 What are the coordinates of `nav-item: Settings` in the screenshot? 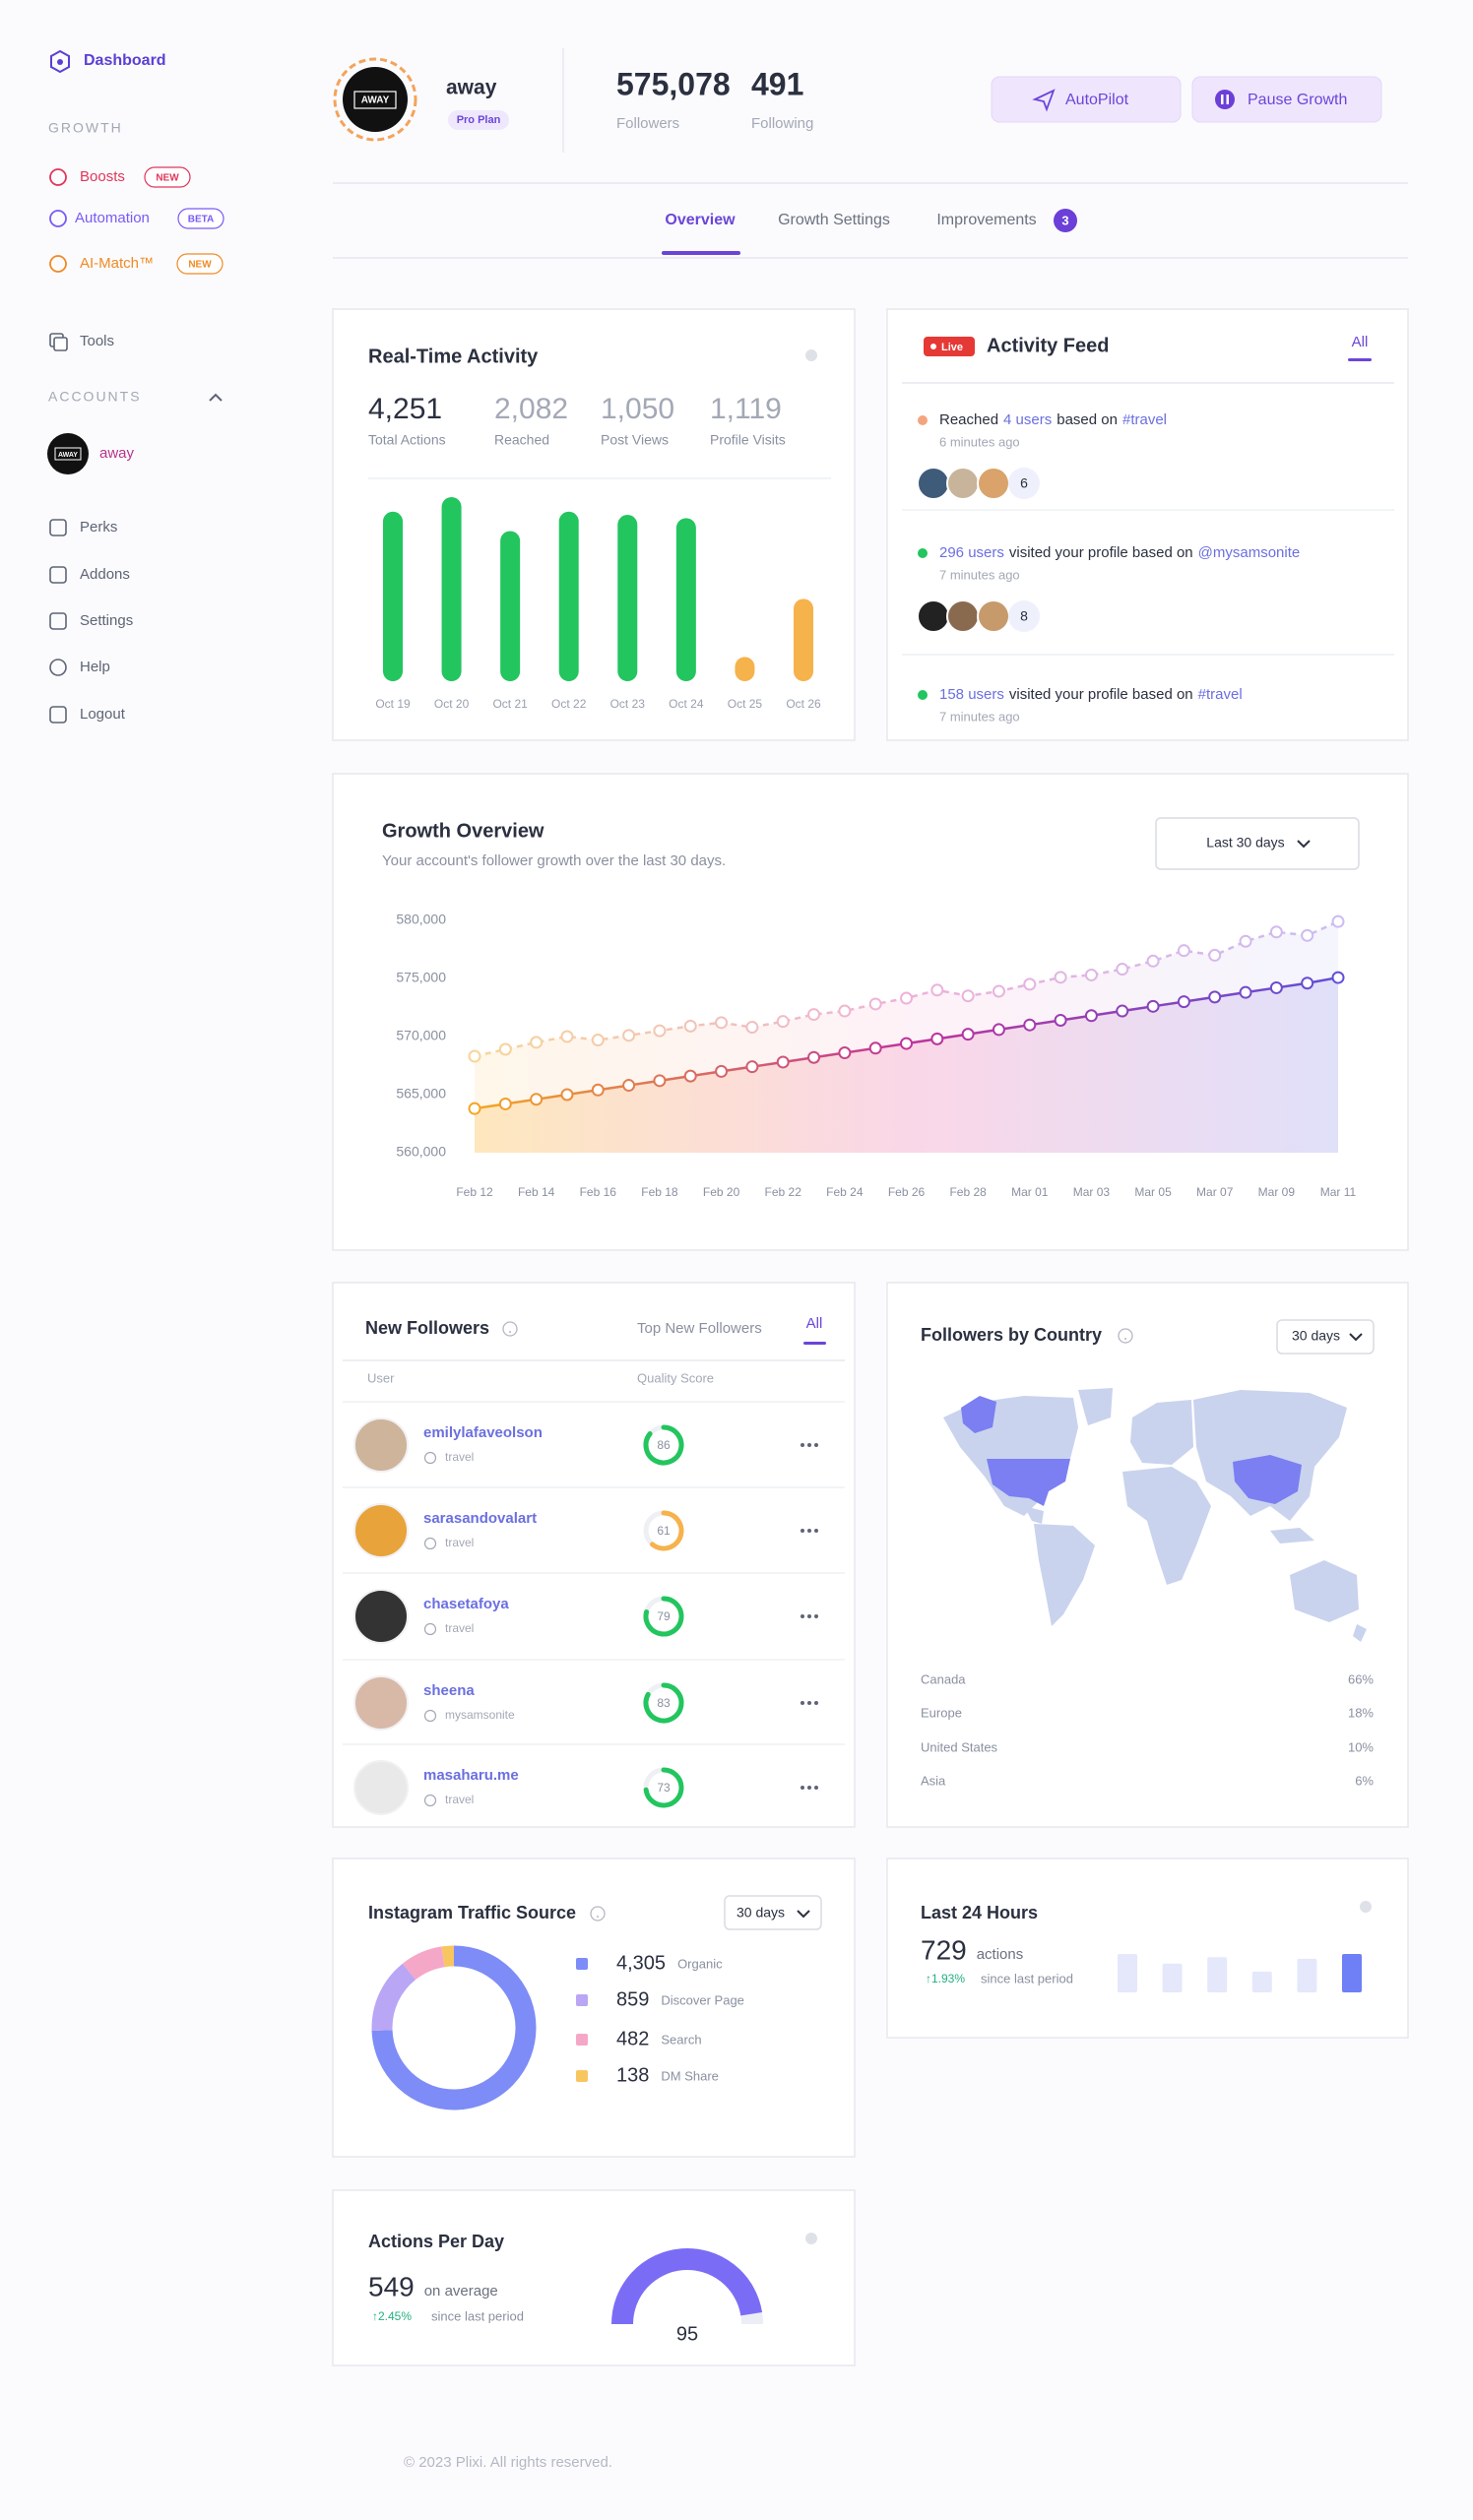 It's located at (106, 620).